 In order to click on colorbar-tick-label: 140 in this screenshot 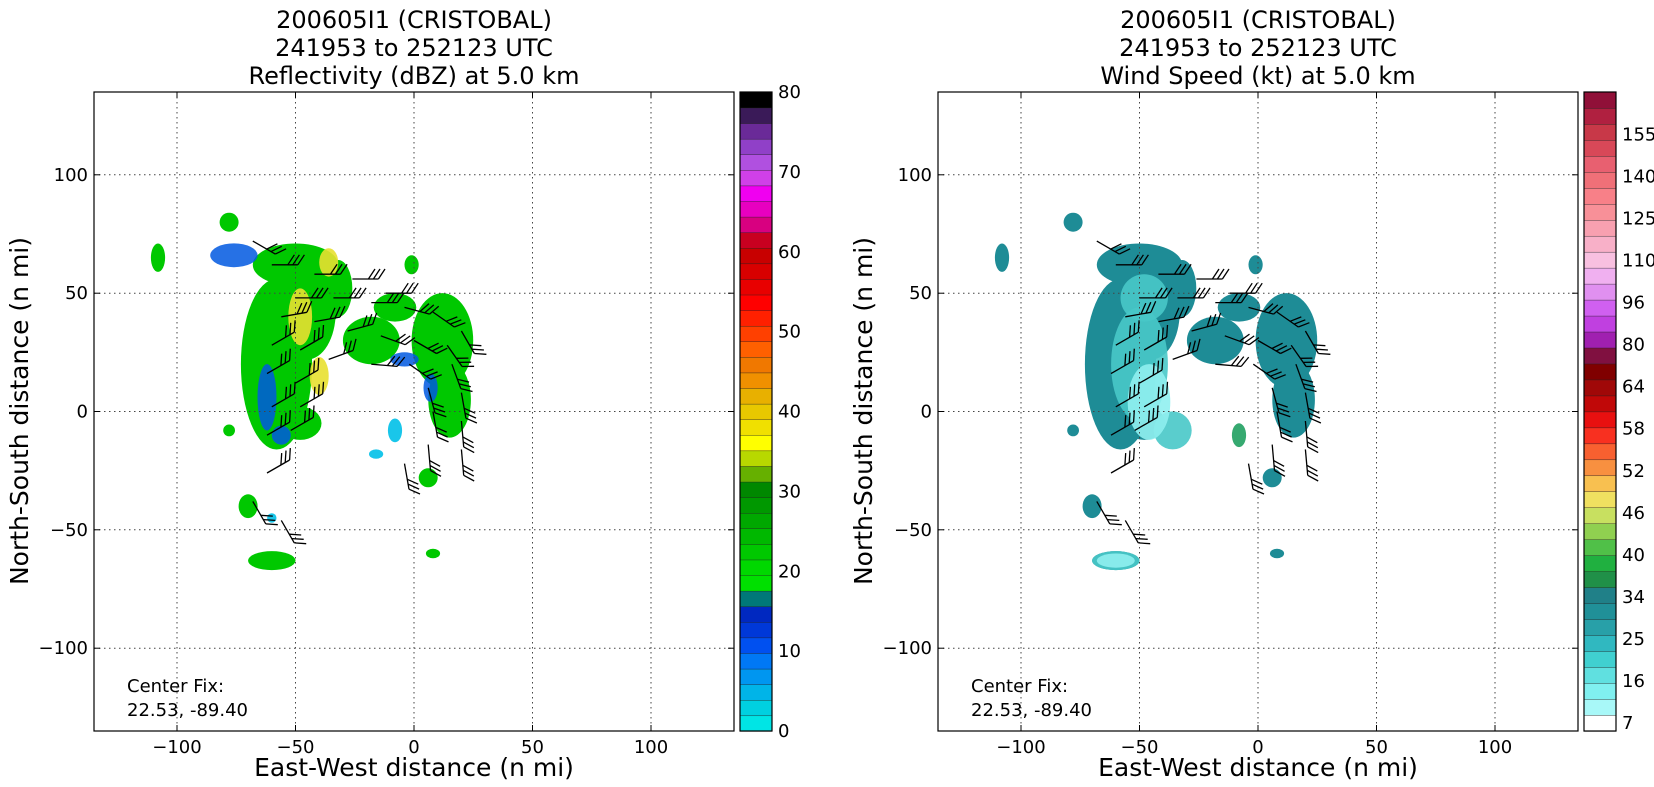, I will do `click(1638, 177)`.